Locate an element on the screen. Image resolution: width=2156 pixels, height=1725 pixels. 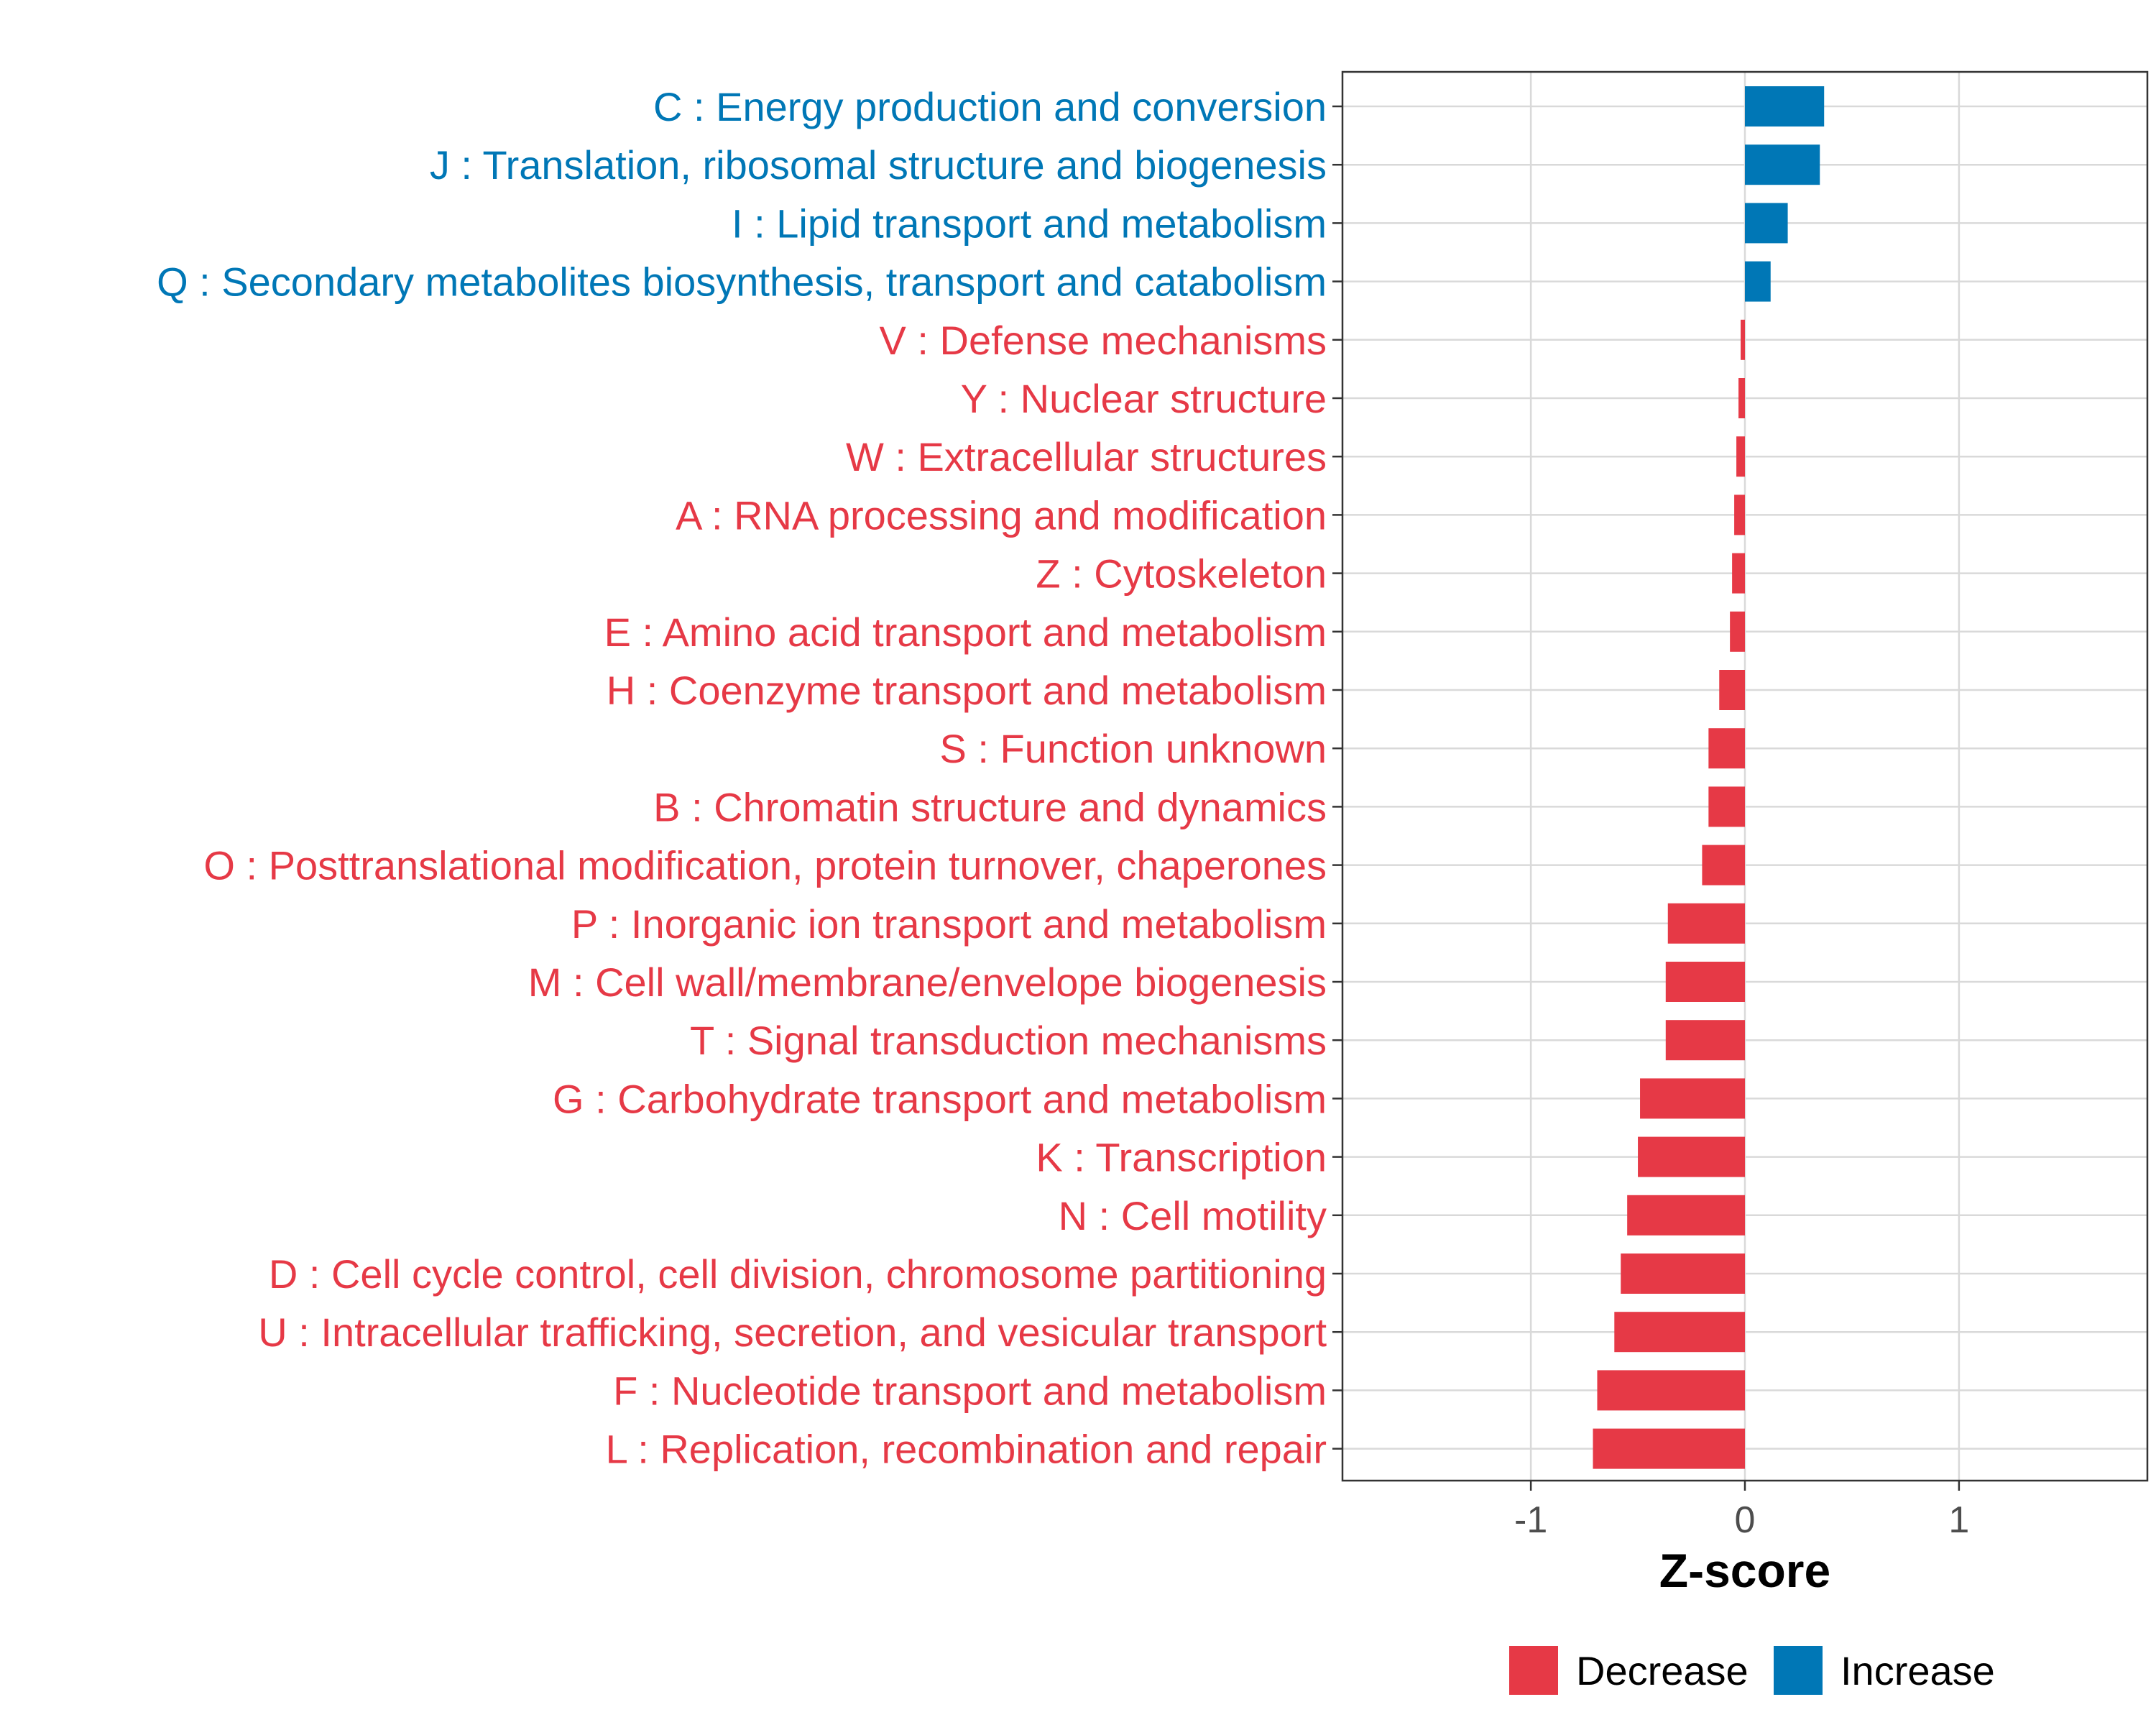
y-ticks is located at coordinates (1337, 777).